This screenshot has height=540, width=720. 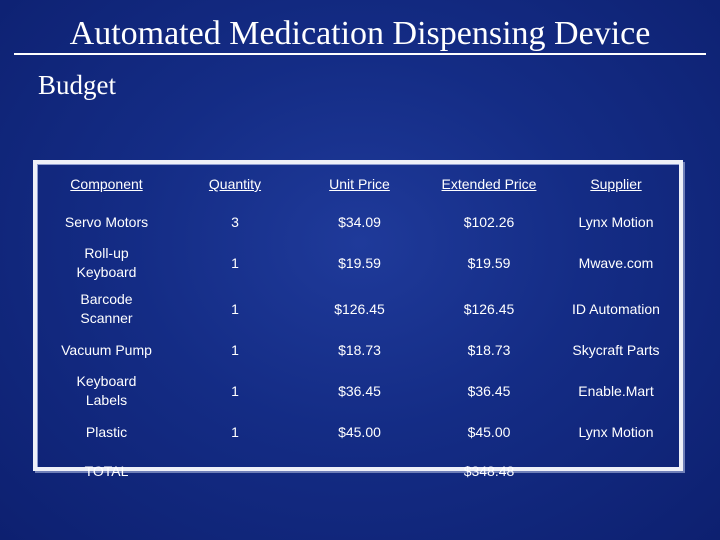 I want to click on slide-subtitle: Budget, so click(x=77, y=85).